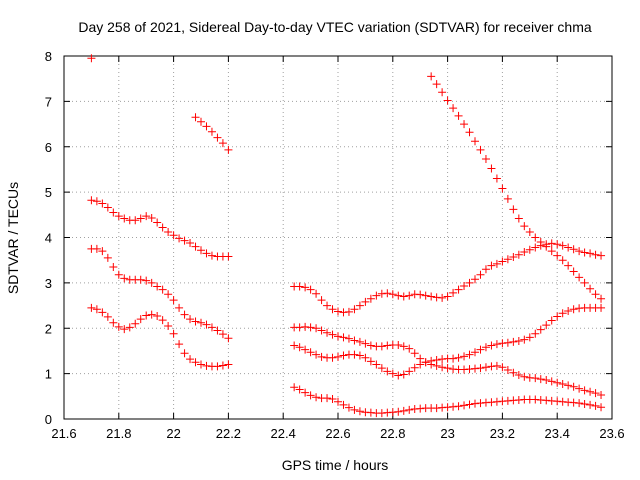 The width and height of the screenshot is (640, 480). I want to click on x-tick-label: 22.2, so click(228, 433).